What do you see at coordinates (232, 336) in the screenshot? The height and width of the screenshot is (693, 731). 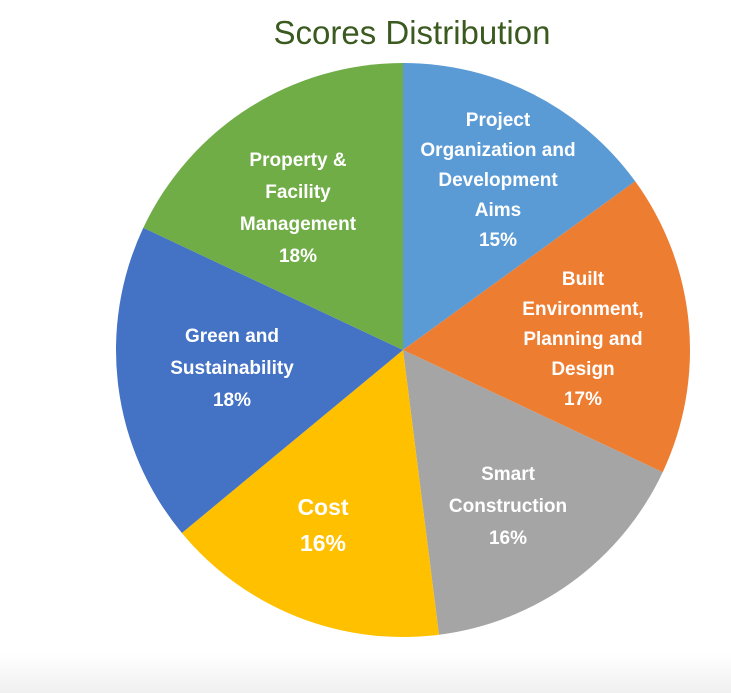 I see `slice-name-line: Green and` at bounding box center [232, 336].